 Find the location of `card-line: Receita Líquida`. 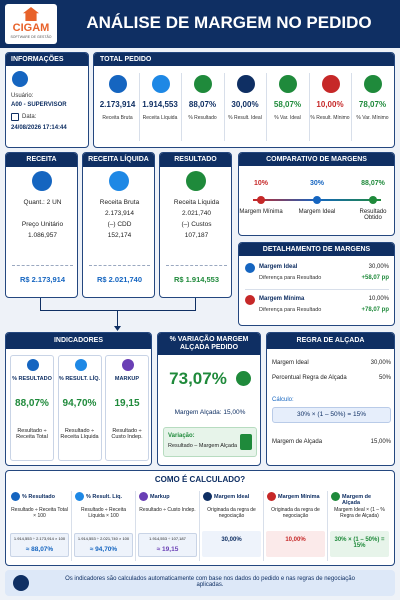

card-line: Receita Líquida is located at coordinates (196, 202).